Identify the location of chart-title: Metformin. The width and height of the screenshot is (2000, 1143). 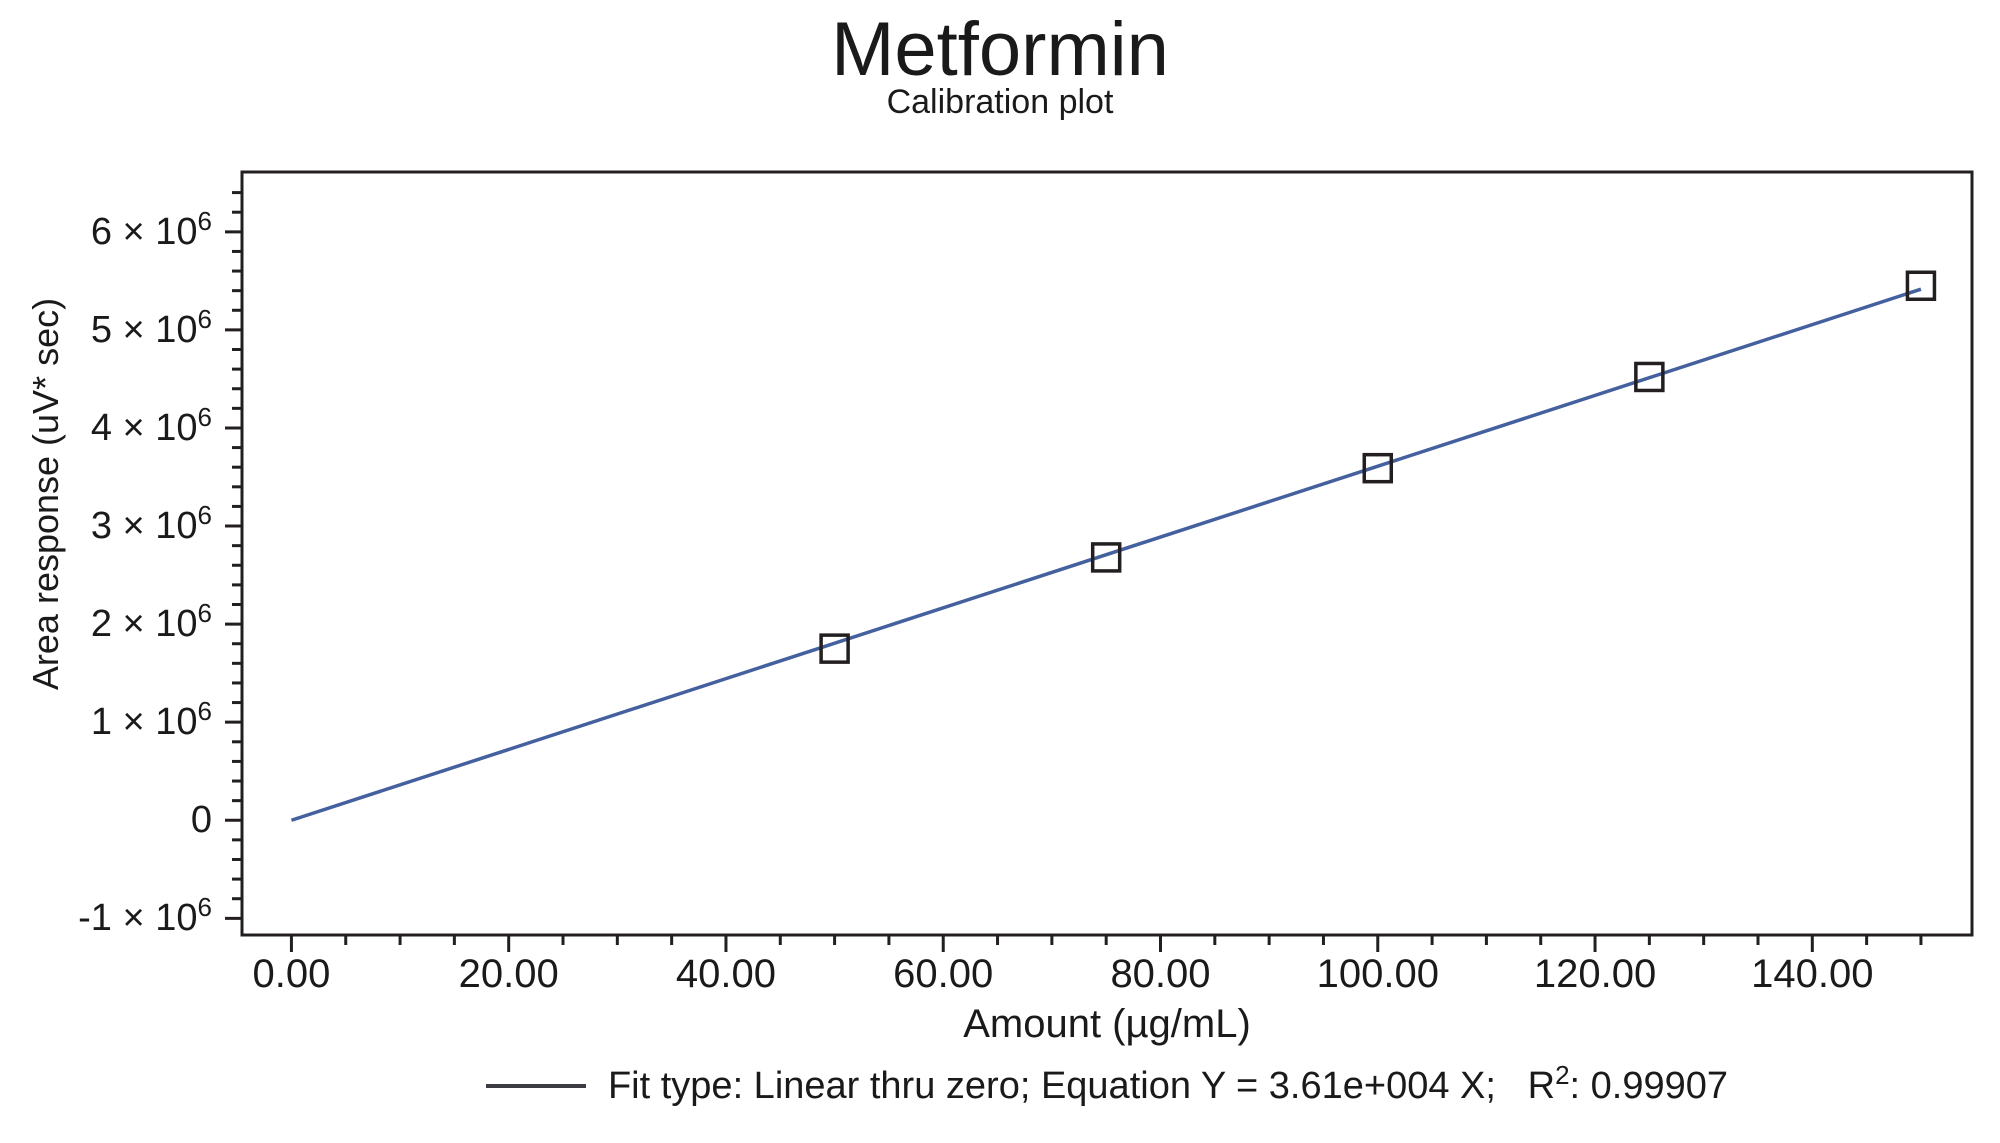
(1000, 49).